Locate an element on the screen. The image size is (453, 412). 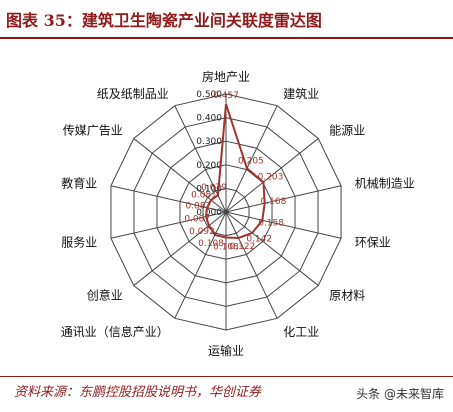
data-label: 0.079 is located at coordinates (214, 188).